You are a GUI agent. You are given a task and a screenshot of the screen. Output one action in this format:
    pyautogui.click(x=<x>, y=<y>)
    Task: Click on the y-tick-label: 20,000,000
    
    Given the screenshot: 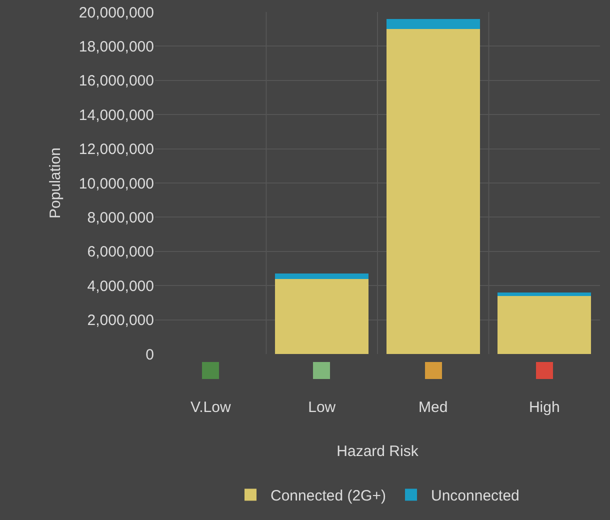 What is the action you would take?
    pyautogui.click(x=116, y=13)
    